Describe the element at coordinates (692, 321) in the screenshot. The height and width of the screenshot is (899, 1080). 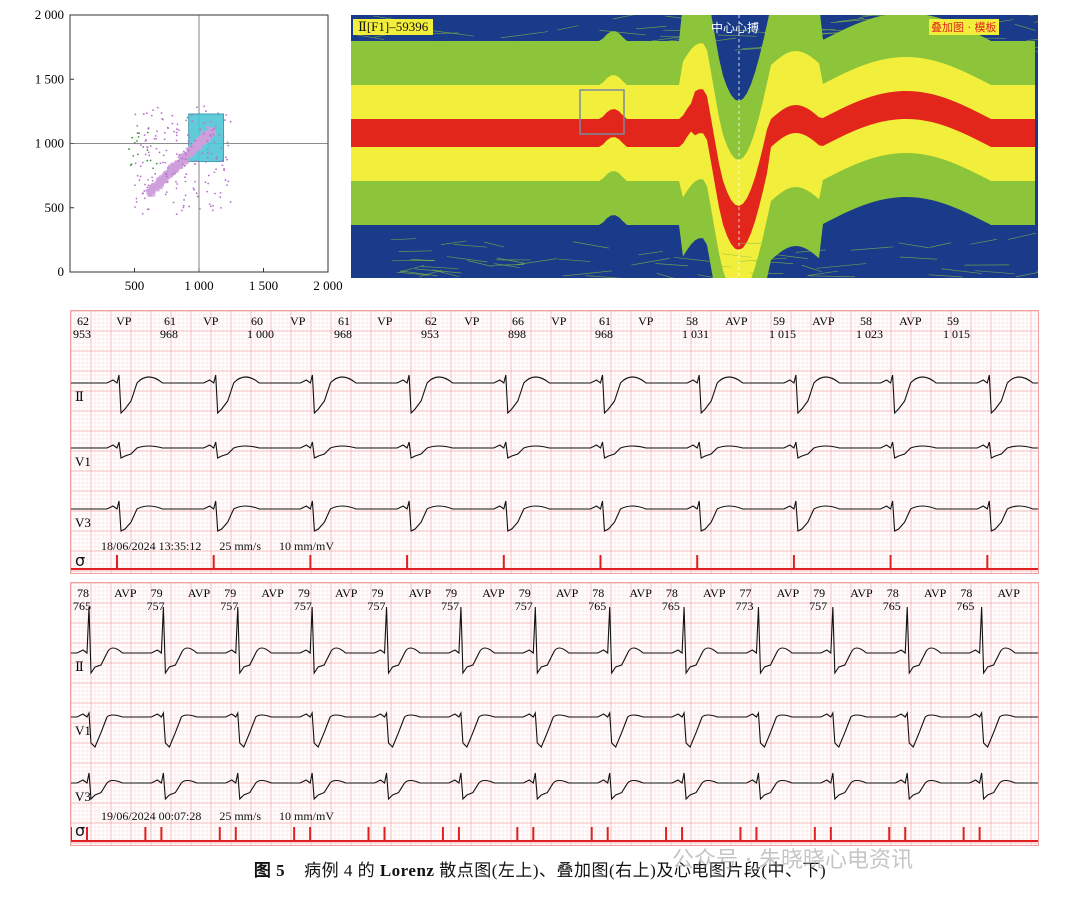
I see `beat-hr: 58` at that location.